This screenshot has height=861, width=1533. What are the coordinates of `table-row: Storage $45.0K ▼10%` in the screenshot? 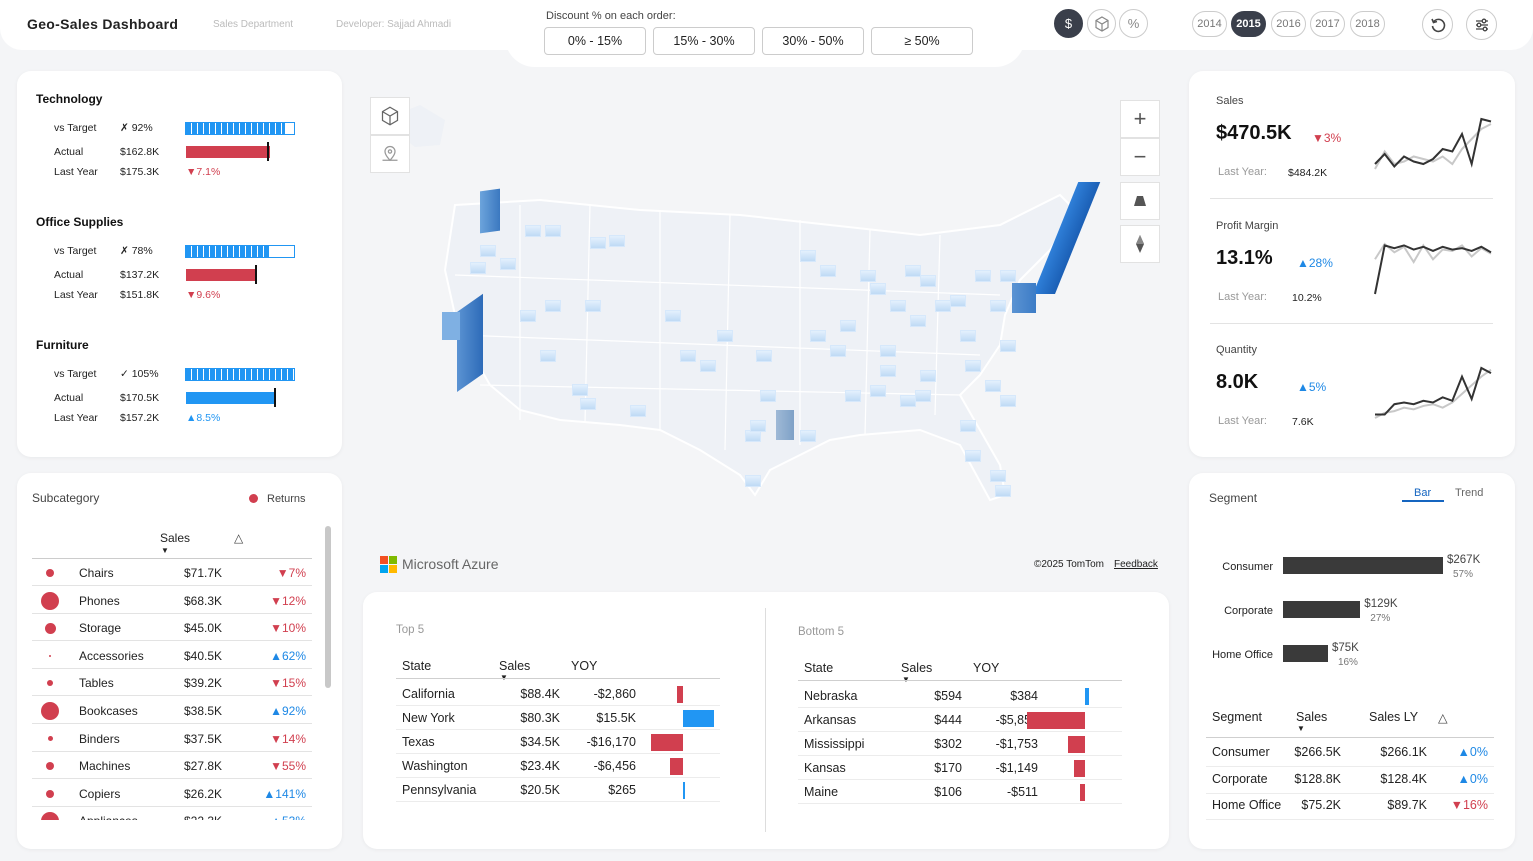 It's located at (172, 628).